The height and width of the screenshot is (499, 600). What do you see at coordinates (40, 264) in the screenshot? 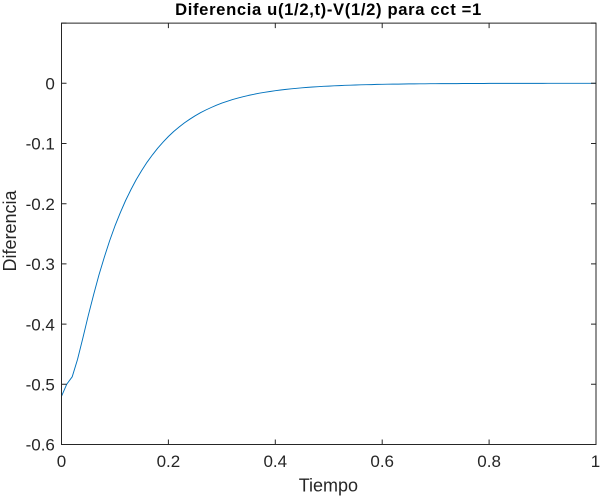
I see `svg-text: -0.3` at bounding box center [40, 264].